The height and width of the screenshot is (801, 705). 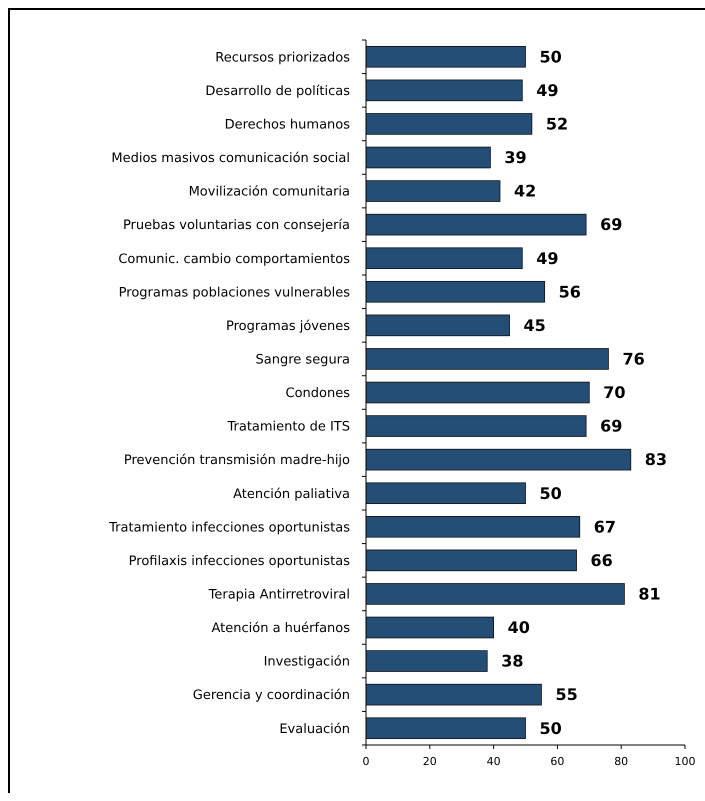 What do you see at coordinates (535, 325) in the screenshot?
I see `data-label: 45` at bounding box center [535, 325].